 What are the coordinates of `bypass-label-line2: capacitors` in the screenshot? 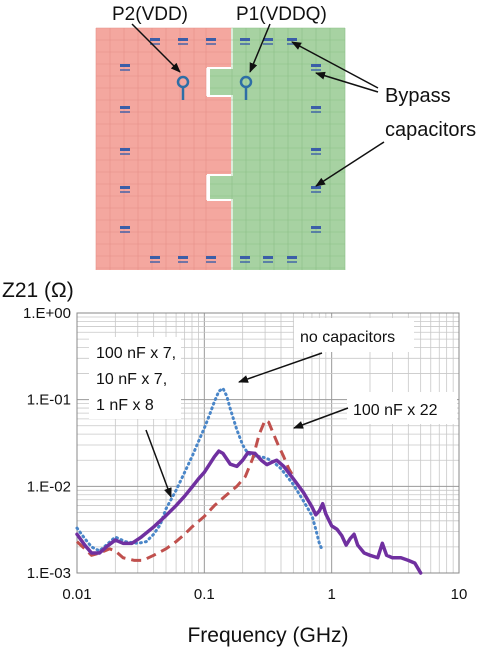 It's located at (430, 130).